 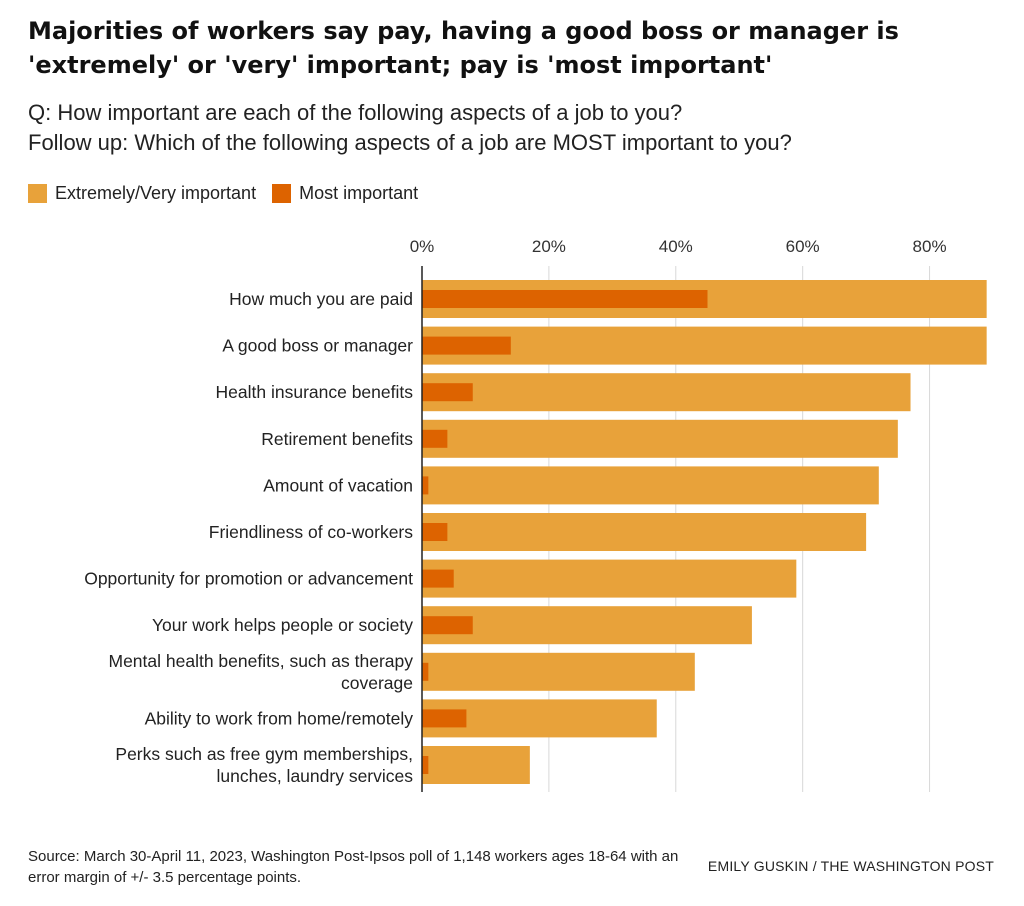 What do you see at coordinates (850, 866) in the screenshot?
I see `credit-line: EMILY GUSKIN / THE WASHINGTON POST` at bounding box center [850, 866].